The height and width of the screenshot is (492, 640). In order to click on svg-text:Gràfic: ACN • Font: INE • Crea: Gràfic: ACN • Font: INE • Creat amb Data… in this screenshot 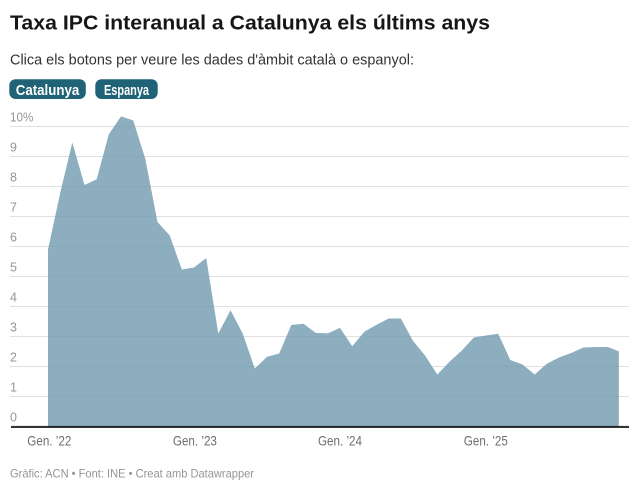, I will do `click(132, 474)`.